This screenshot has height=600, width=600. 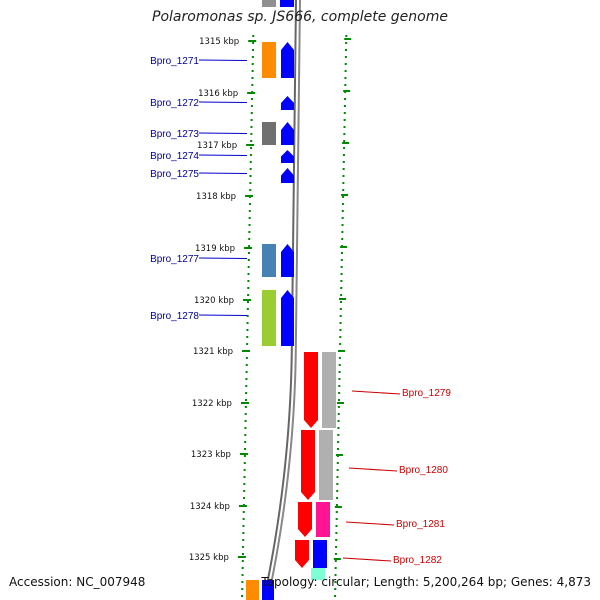 I want to click on map-title: Polaromonas sp. JS666, complete genome, so click(x=300, y=17).